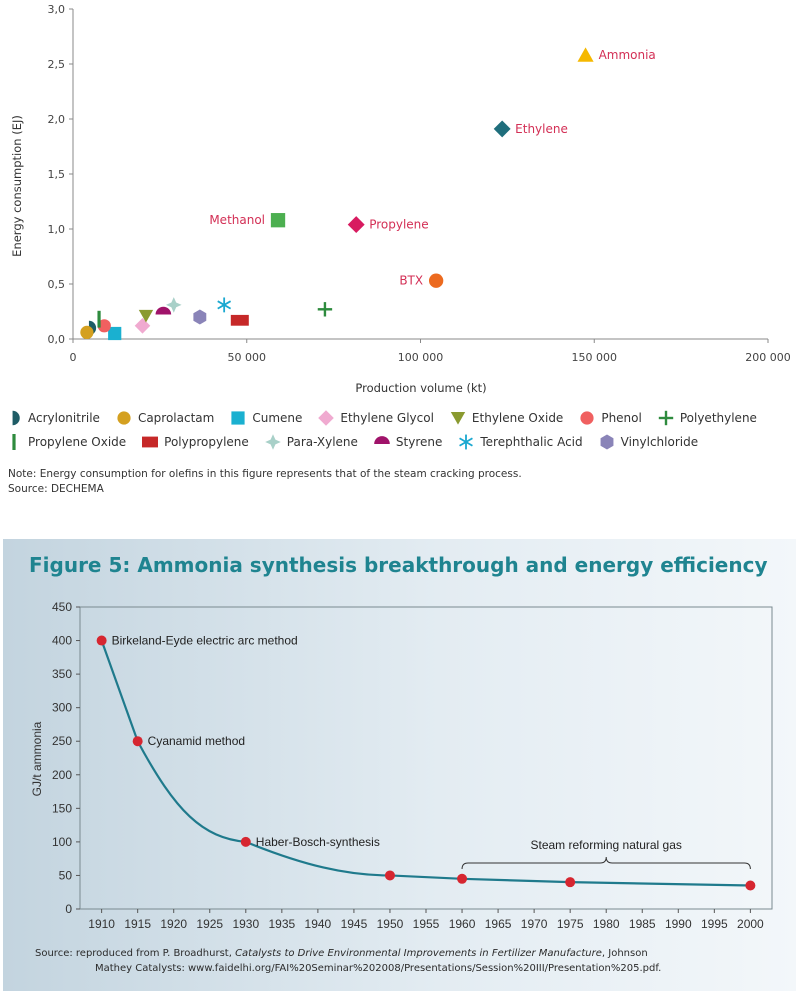  Describe the element at coordinates (77, 442) in the screenshot. I see `legend-label: Propylene Oxide` at that location.